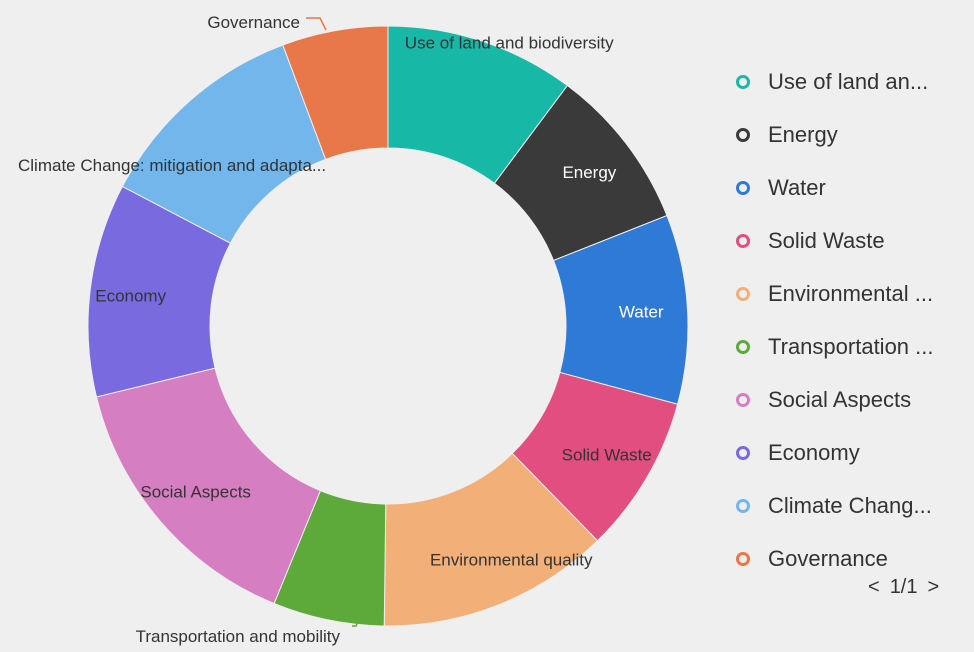 This screenshot has width=974, height=652. I want to click on legend-label: Social Aspects, so click(840, 399).